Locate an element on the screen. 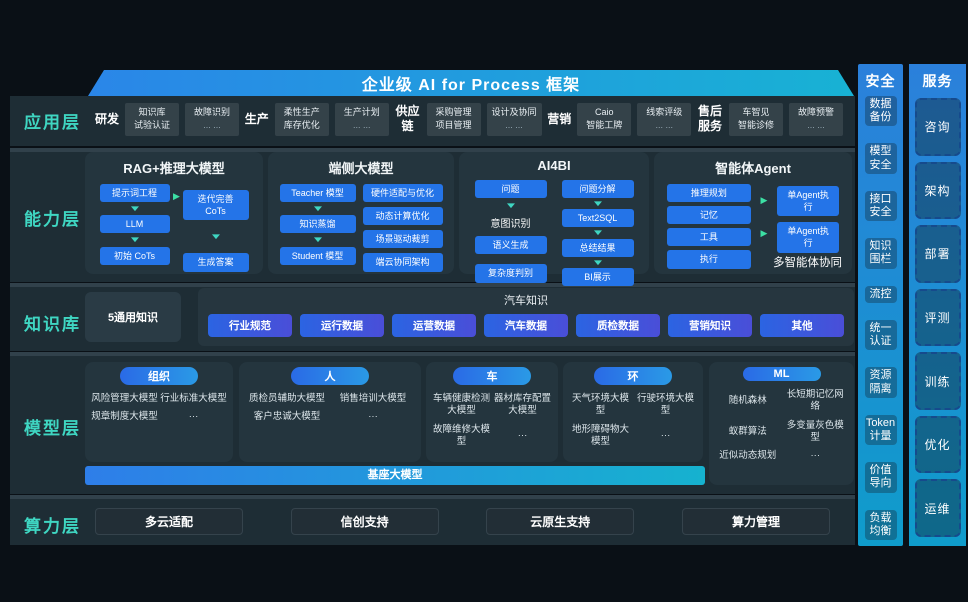 The width and height of the screenshot is (968, 602). service-item: 训练 is located at coordinates (937, 381).